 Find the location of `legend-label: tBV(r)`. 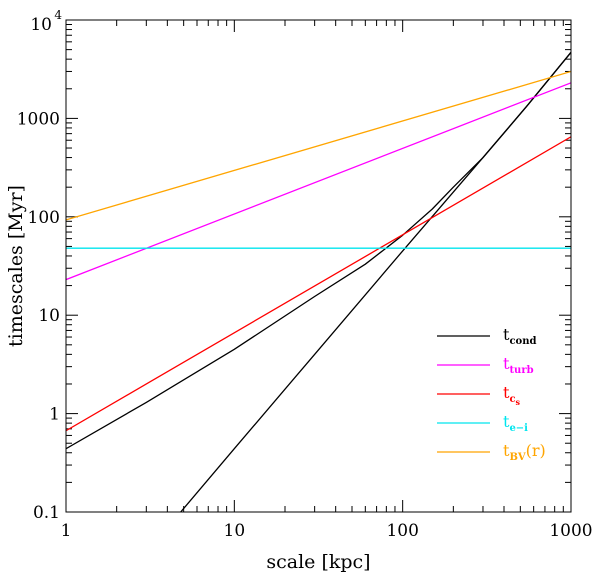

legend-label: tBV(r) is located at coordinates (524, 452).